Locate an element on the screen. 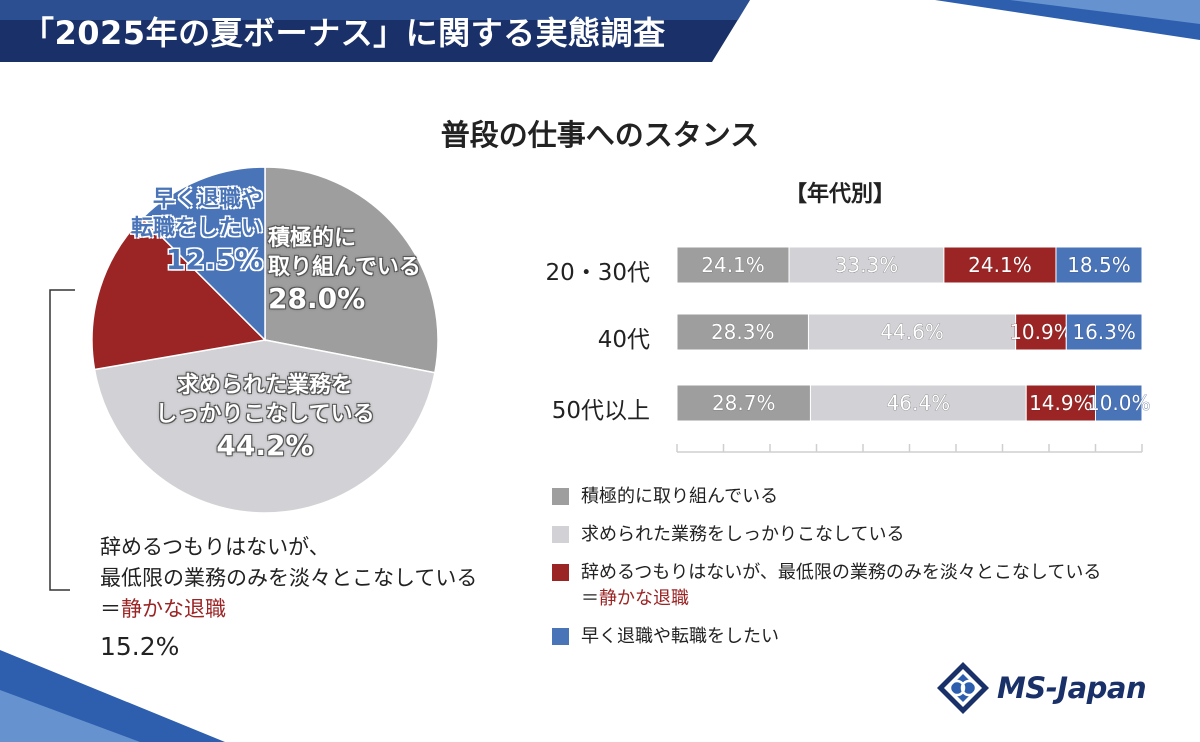 Image resolution: width=1200 pixels, height=742 pixels. bar-label-row2-active: 28.7% is located at coordinates (744, 403).